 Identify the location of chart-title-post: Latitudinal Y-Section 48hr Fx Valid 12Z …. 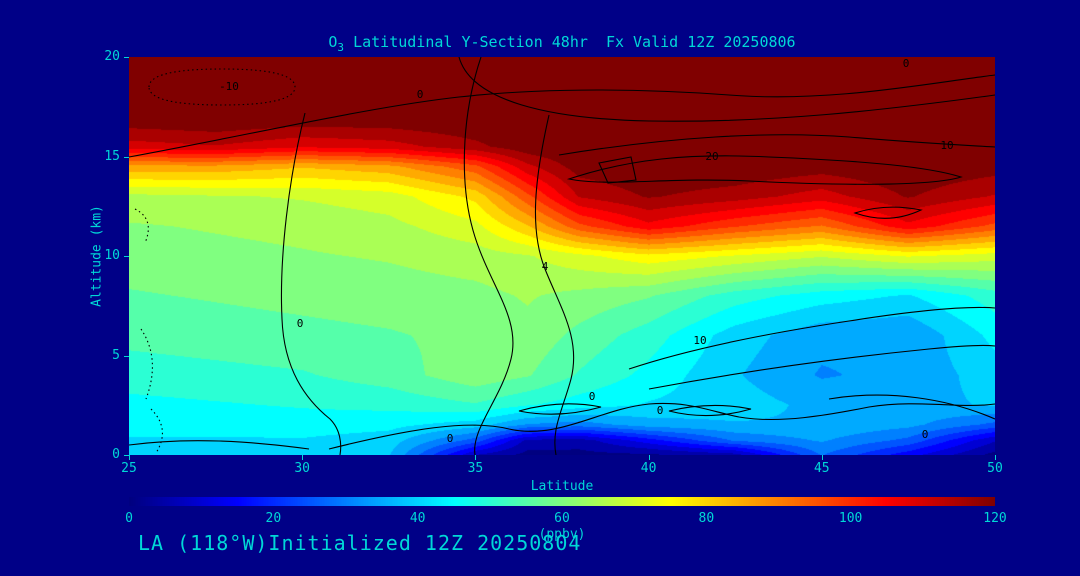
(570, 42).